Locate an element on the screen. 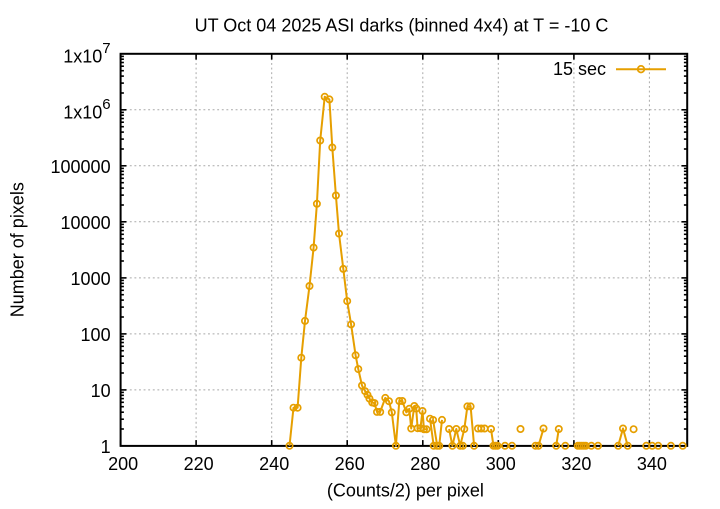 The height and width of the screenshot is (509, 720). svg-text: 280 is located at coordinates (425, 464).